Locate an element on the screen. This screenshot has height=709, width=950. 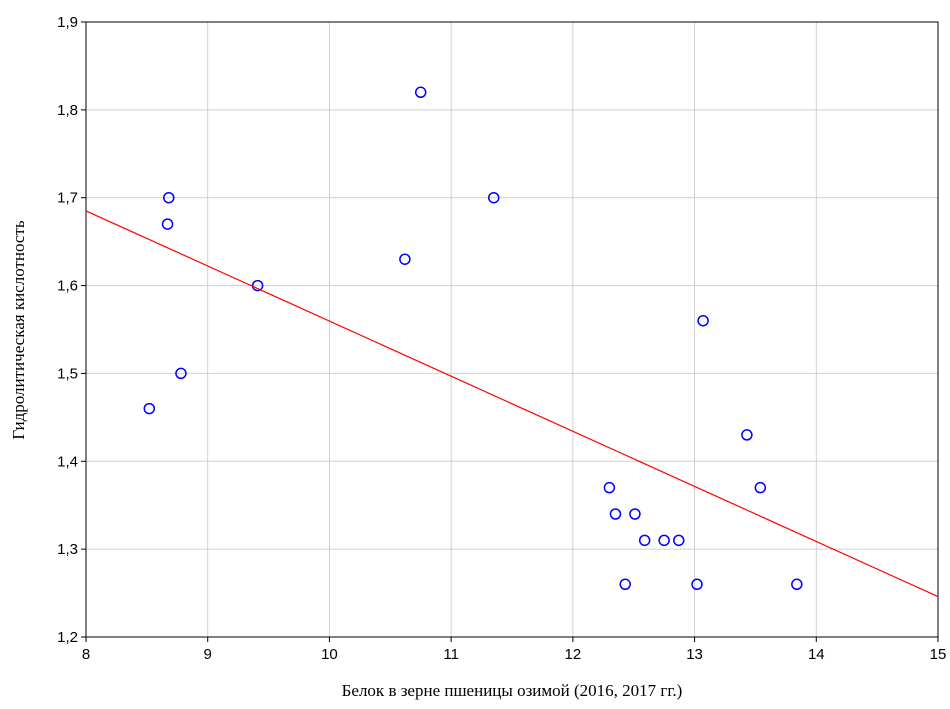
x-tick-label: 9 is located at coordinates (208, 654).